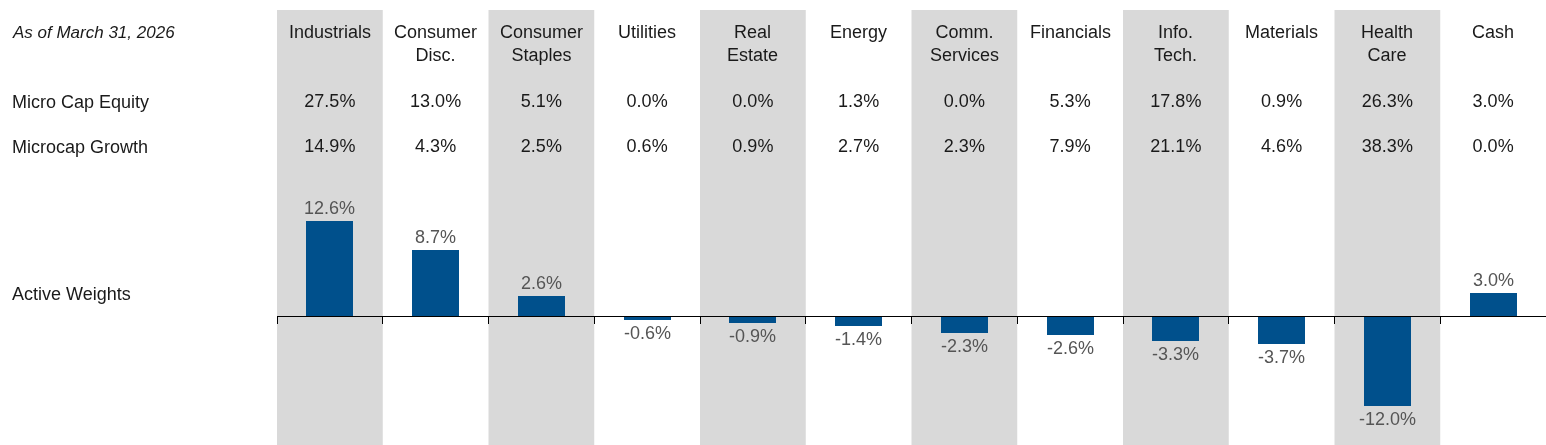 This screenshot has height=445, width=1546. Describe the element at coordinates (859, 100) in the screenshot. I see `data-label: 1.3%` at that location.